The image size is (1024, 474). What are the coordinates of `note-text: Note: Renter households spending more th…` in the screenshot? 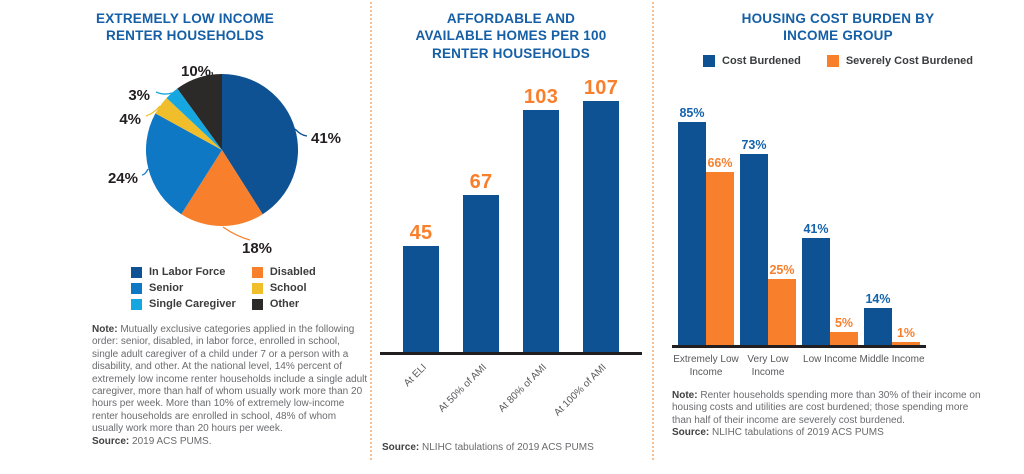 It's located at (829, 408).